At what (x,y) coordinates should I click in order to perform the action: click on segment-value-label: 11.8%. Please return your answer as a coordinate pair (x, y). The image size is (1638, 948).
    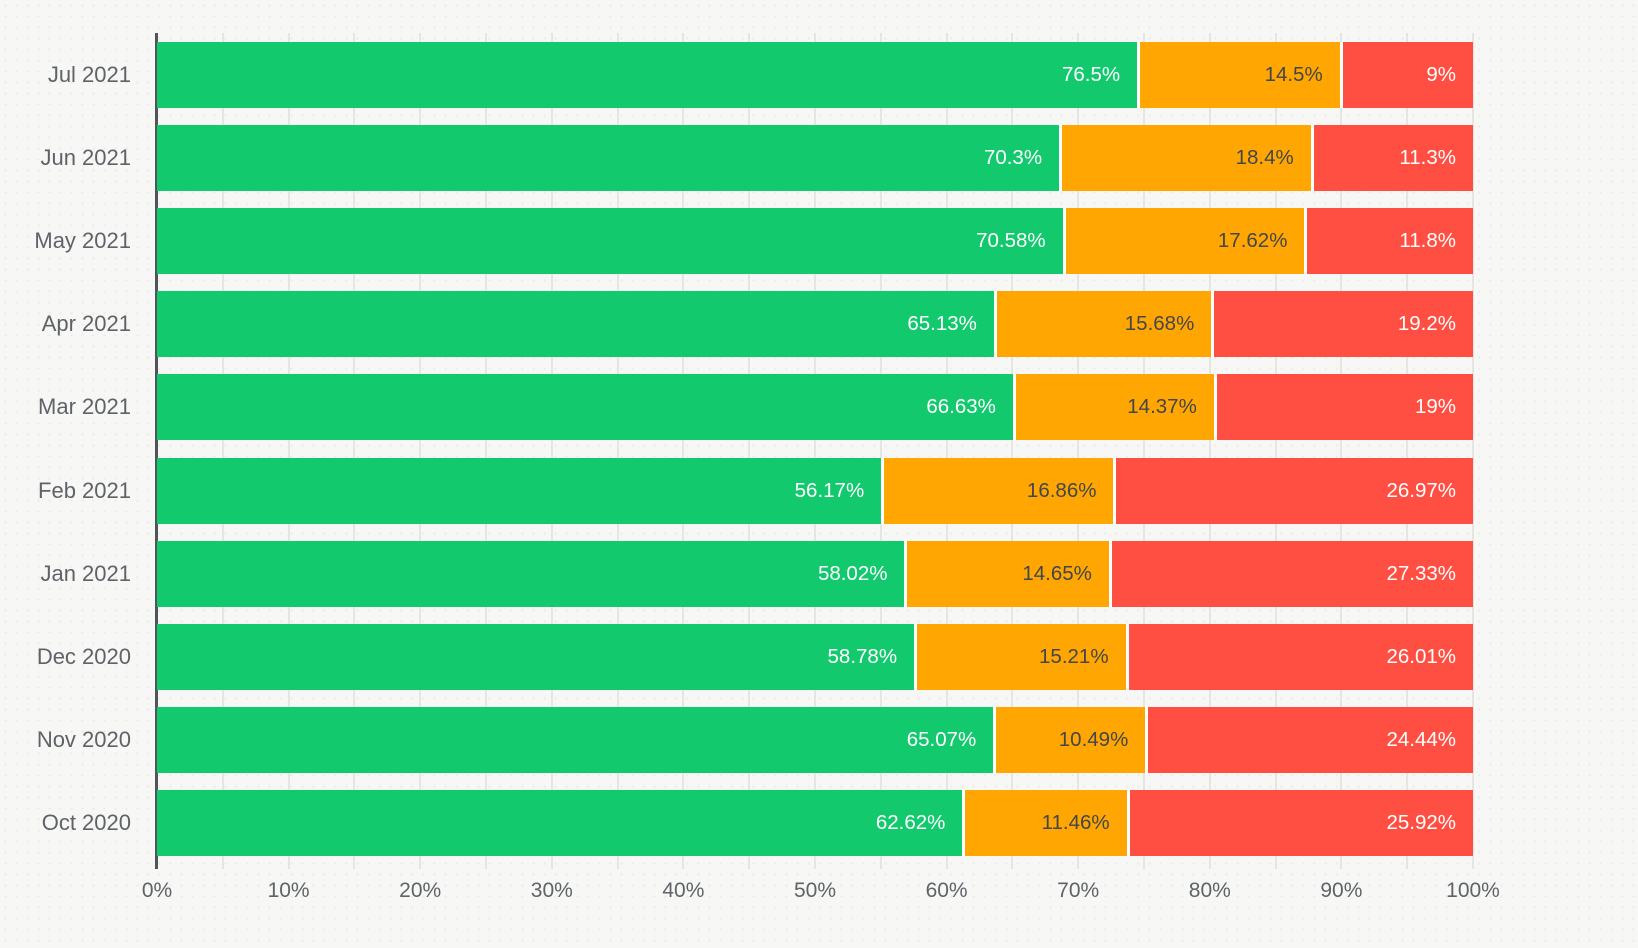
    Looking at the image, I should click on (1427, 240).